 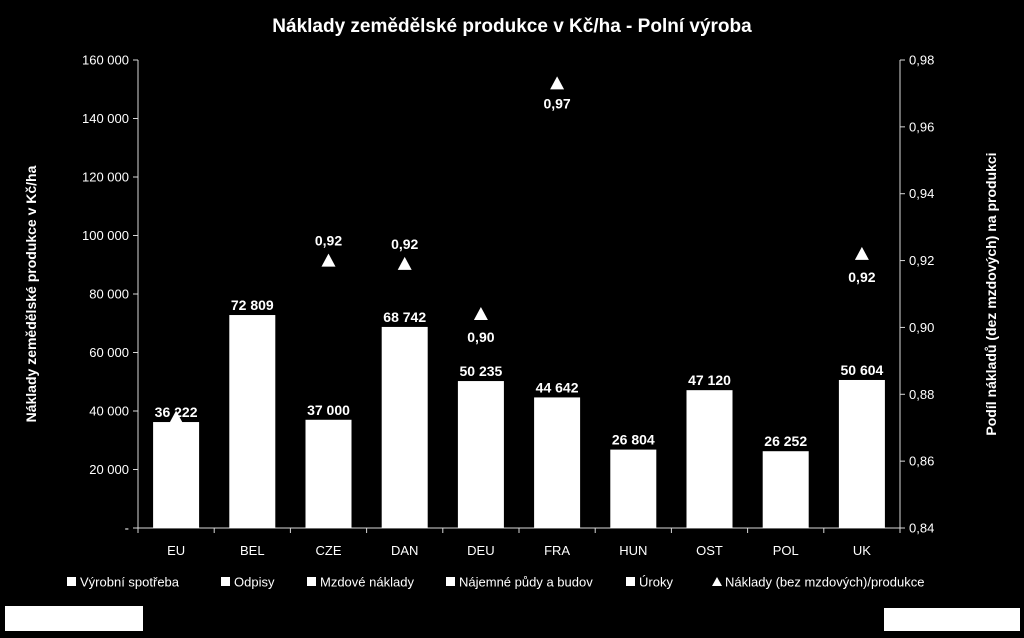 I want to click on x-tick-label: EU, so click(x=176, y=550).